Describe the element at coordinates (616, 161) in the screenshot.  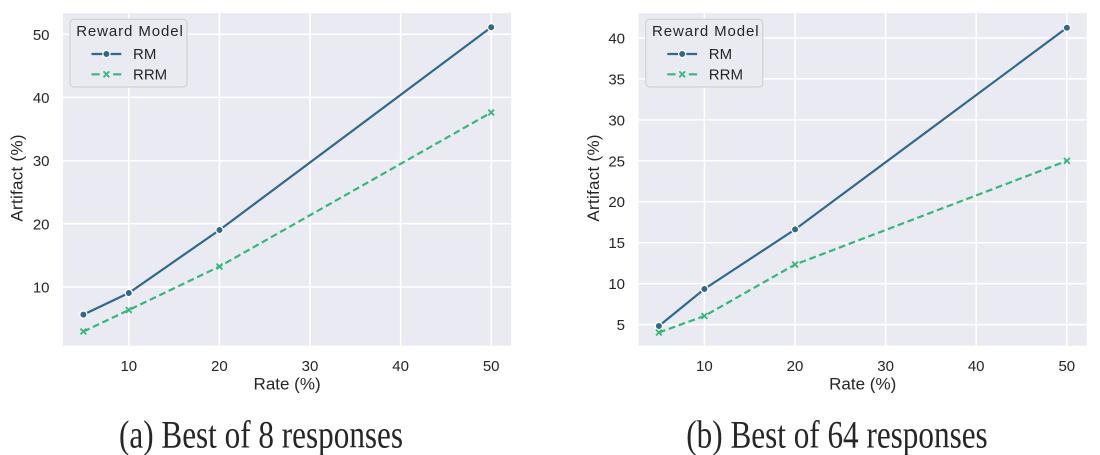
I see `svg-text: 25` at that location.